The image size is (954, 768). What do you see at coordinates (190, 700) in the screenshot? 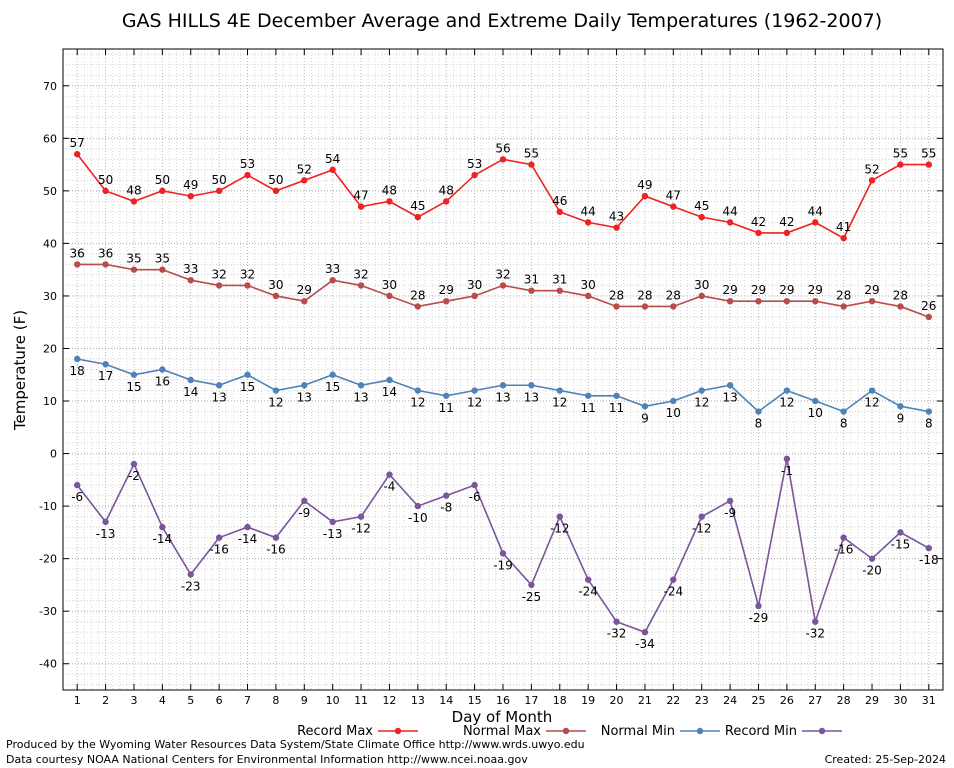
I see `x-tick-label: 5` at bounding box center [190, 700].